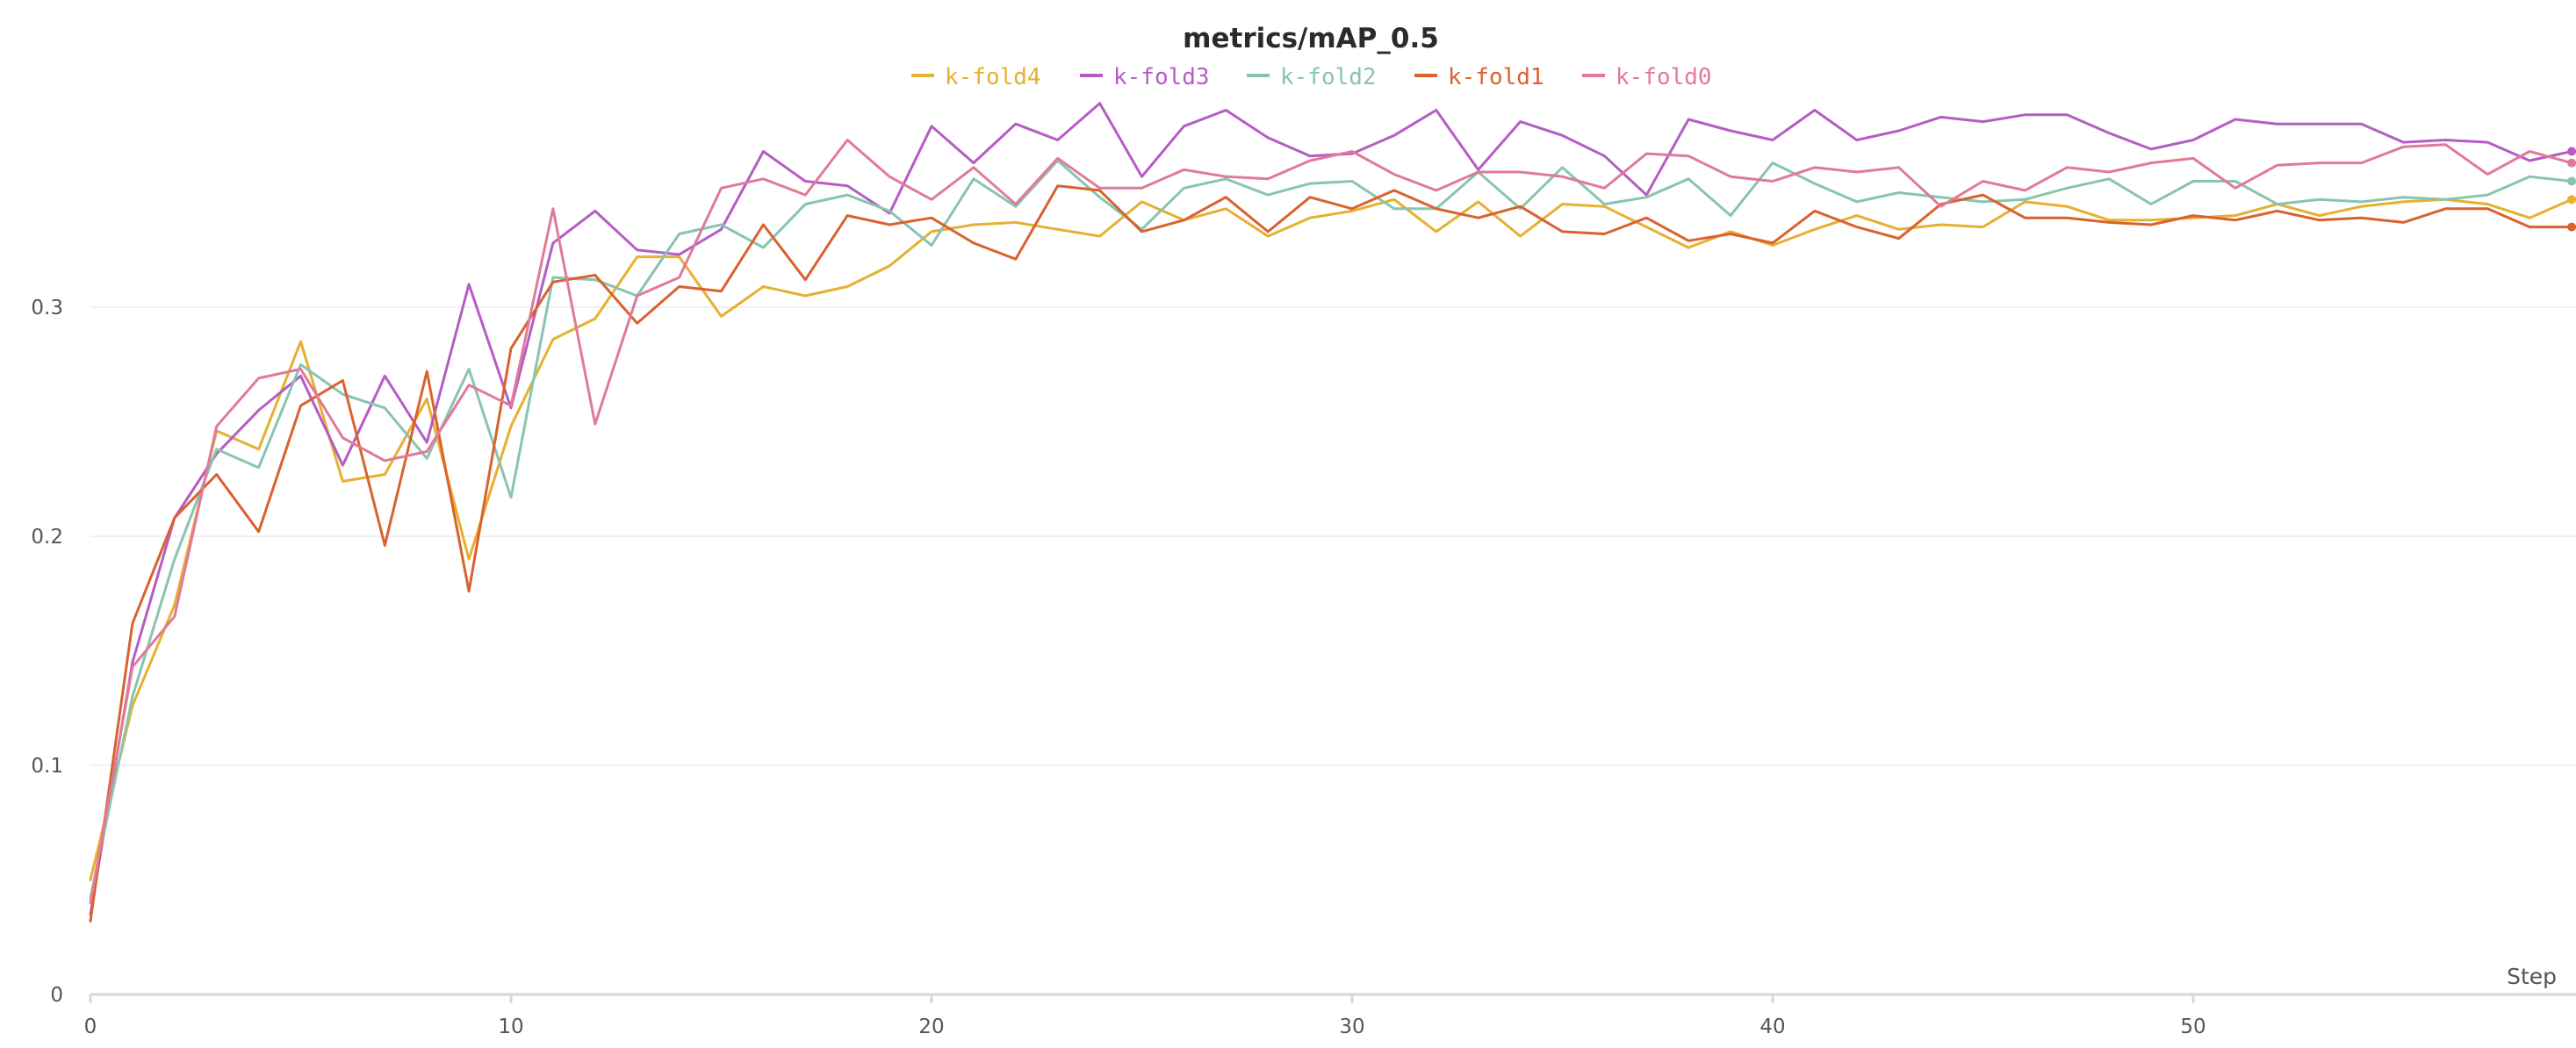 The image size is (2576, 1048). What do you see at coordinates (931, 1027) in the screenshot?
I see `x-tick-label: 20` at bounding box center [931, 1027].